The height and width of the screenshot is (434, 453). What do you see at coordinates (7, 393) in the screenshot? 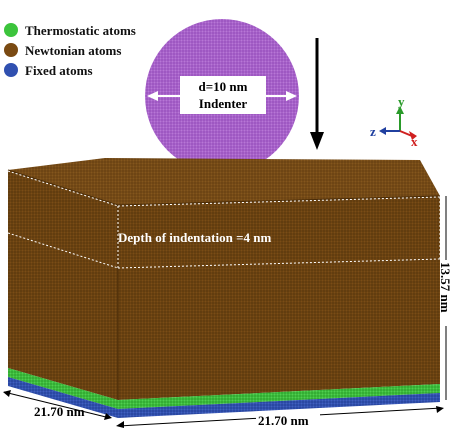
I see `left-width-arrow-a-icon` at bounding box center [7, 393].